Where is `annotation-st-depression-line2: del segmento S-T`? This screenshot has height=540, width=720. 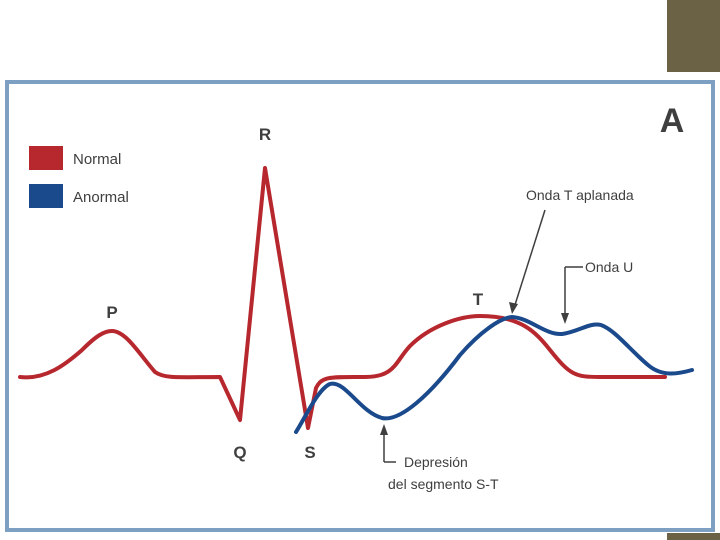
annotation-st-depression-line2: del segmento S-T is located at coordinates (443, 484).